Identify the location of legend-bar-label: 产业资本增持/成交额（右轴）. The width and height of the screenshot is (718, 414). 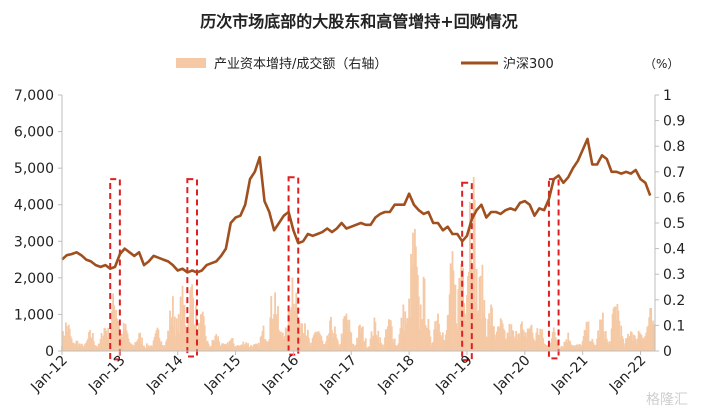
(300, 64).